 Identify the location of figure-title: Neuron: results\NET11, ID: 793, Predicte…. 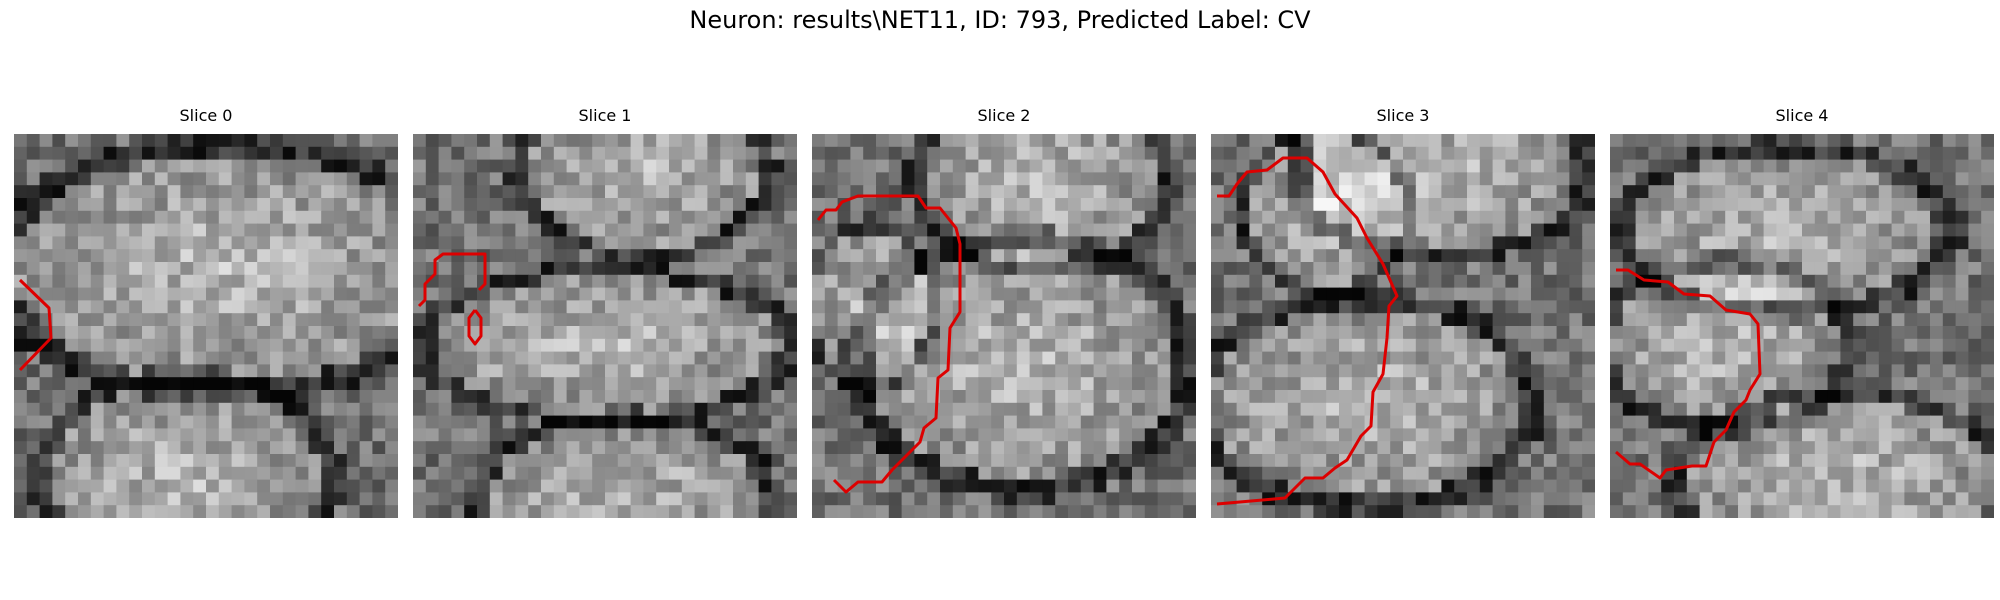
(1000, 20).